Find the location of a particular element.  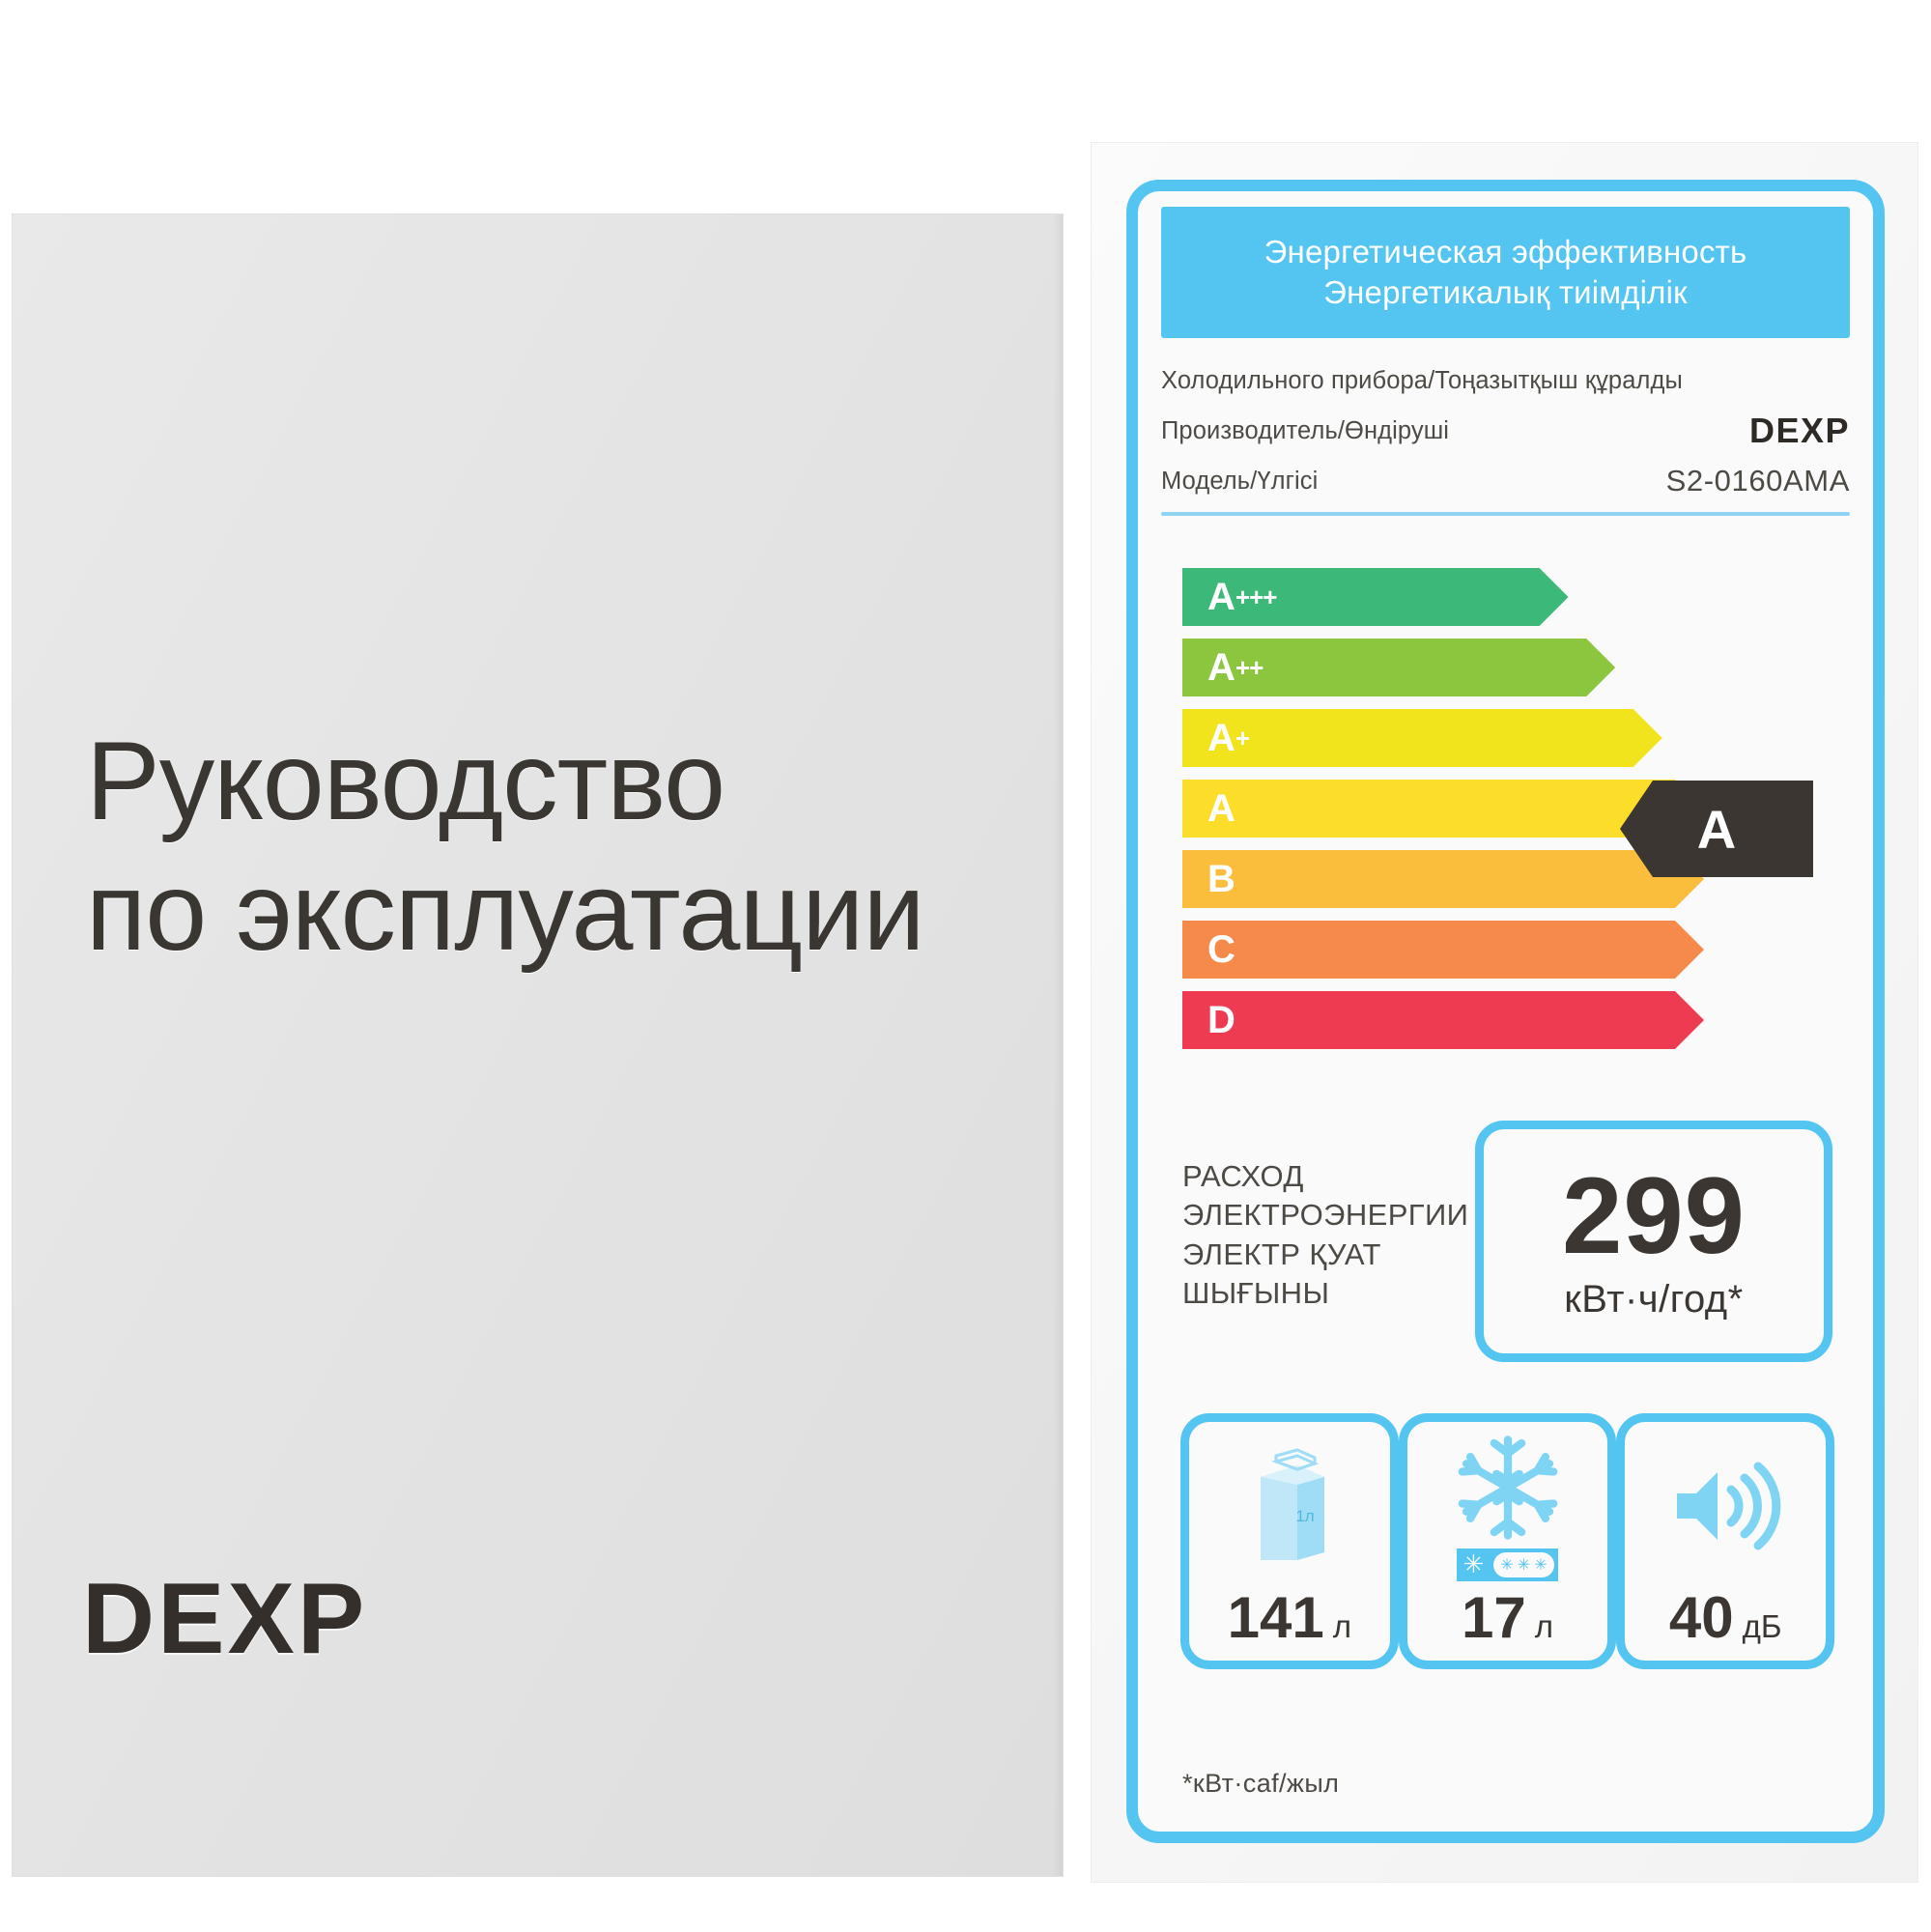

energy-rating-badge: A is located at coordinates (1716, 829).